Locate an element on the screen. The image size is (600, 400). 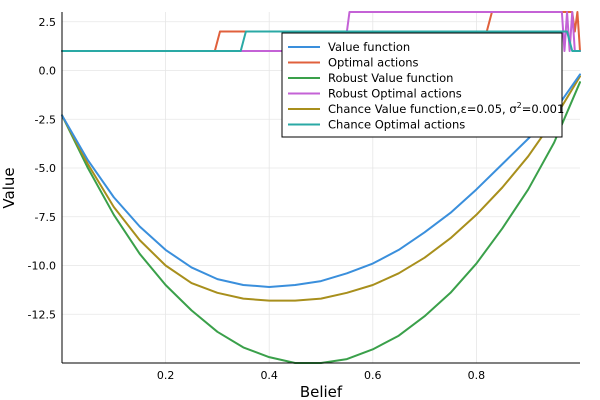
legend-label-chance-value-function: Chance Value function,ε=0.05, σ2=0.001 is located at coordinates (446, 108).